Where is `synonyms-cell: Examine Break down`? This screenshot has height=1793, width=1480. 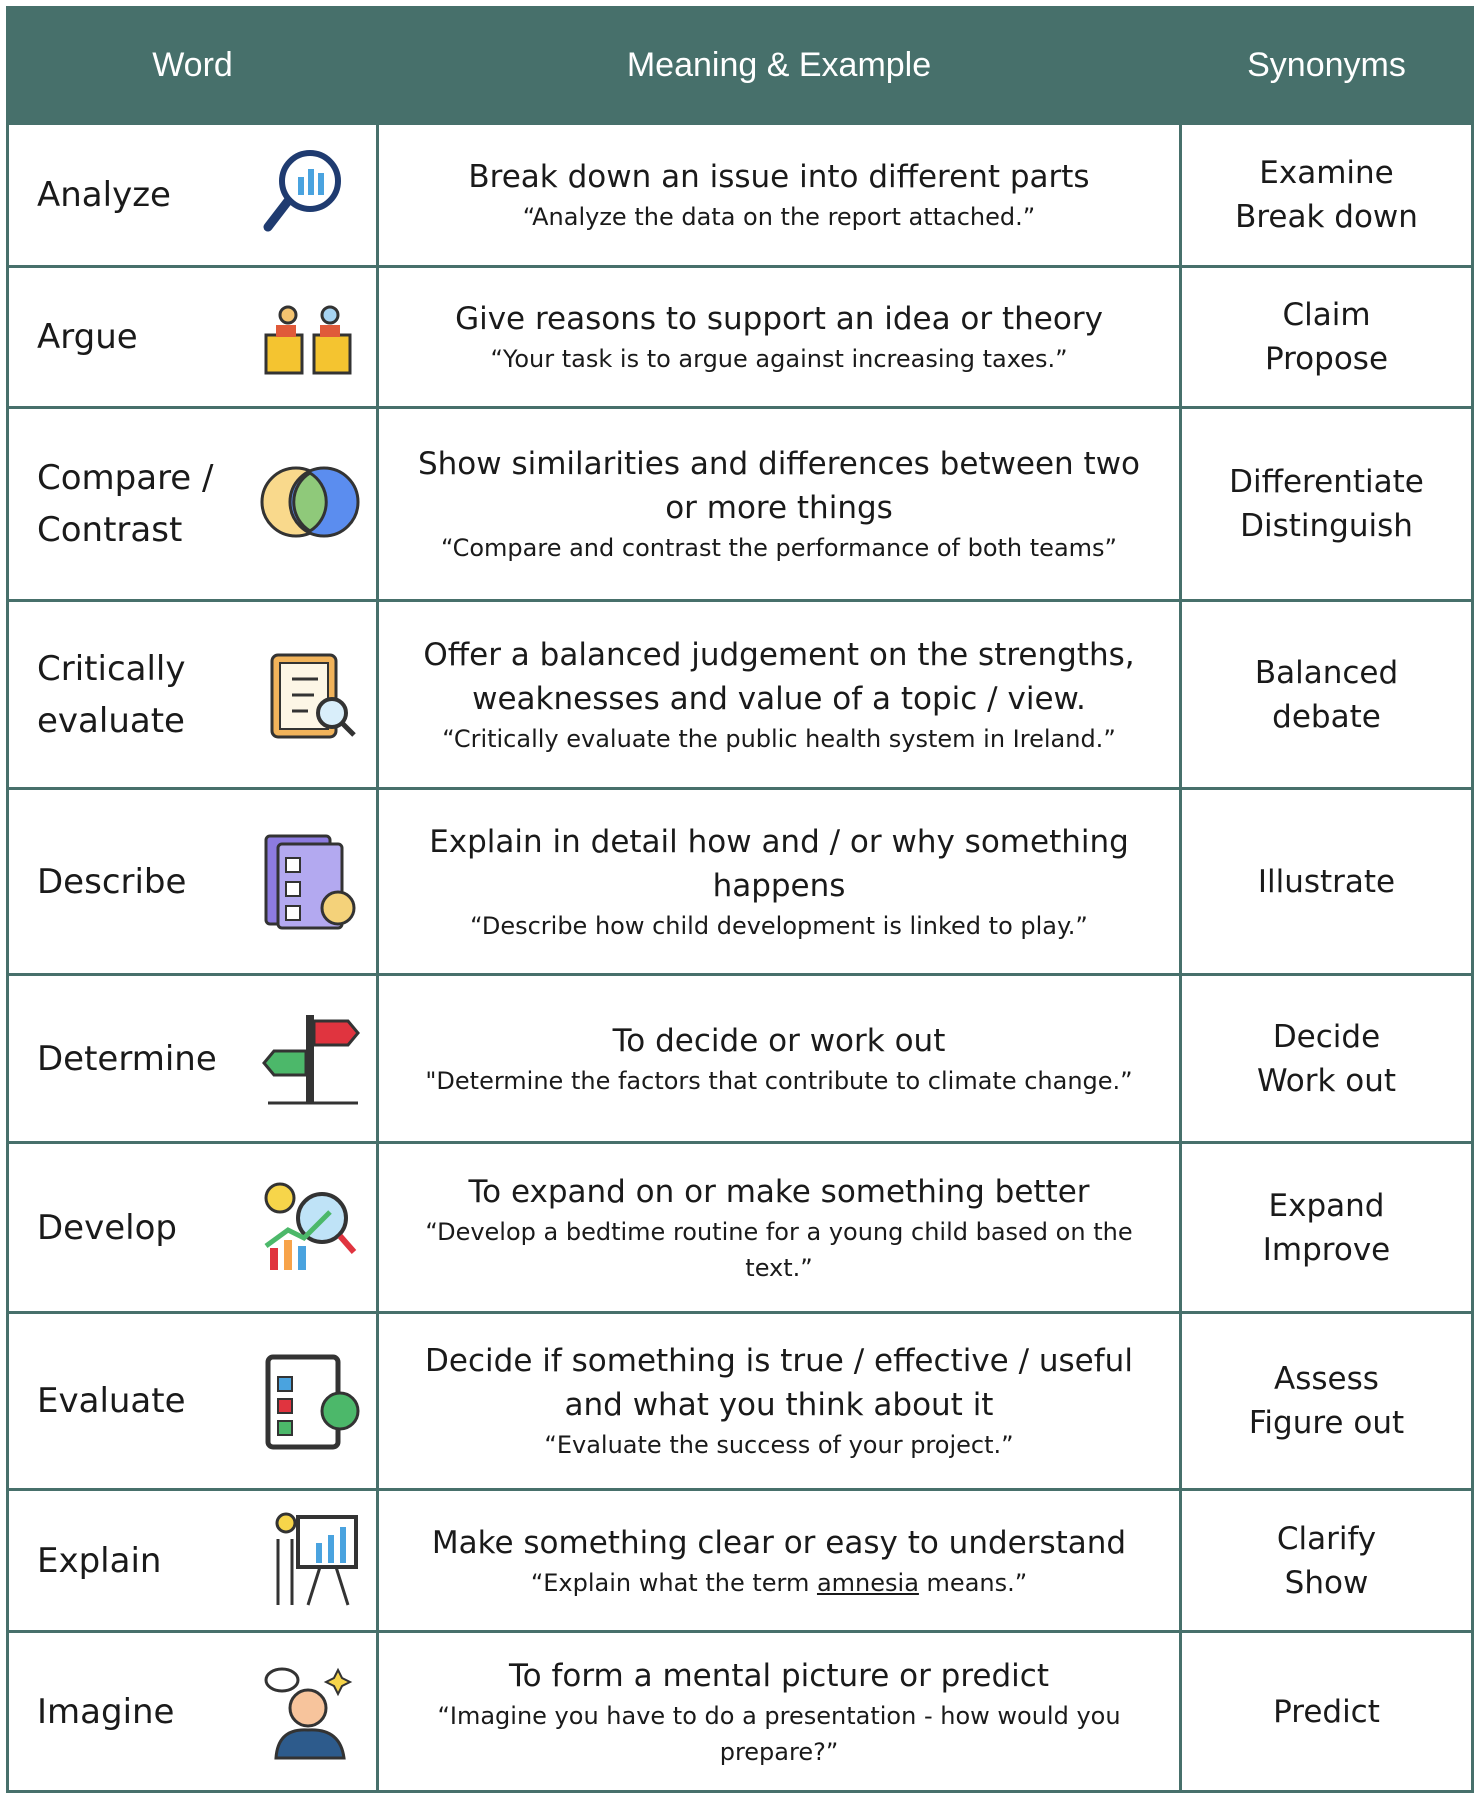
synonyms-cell: Examine Break down is located at coordinates (1326, 195).